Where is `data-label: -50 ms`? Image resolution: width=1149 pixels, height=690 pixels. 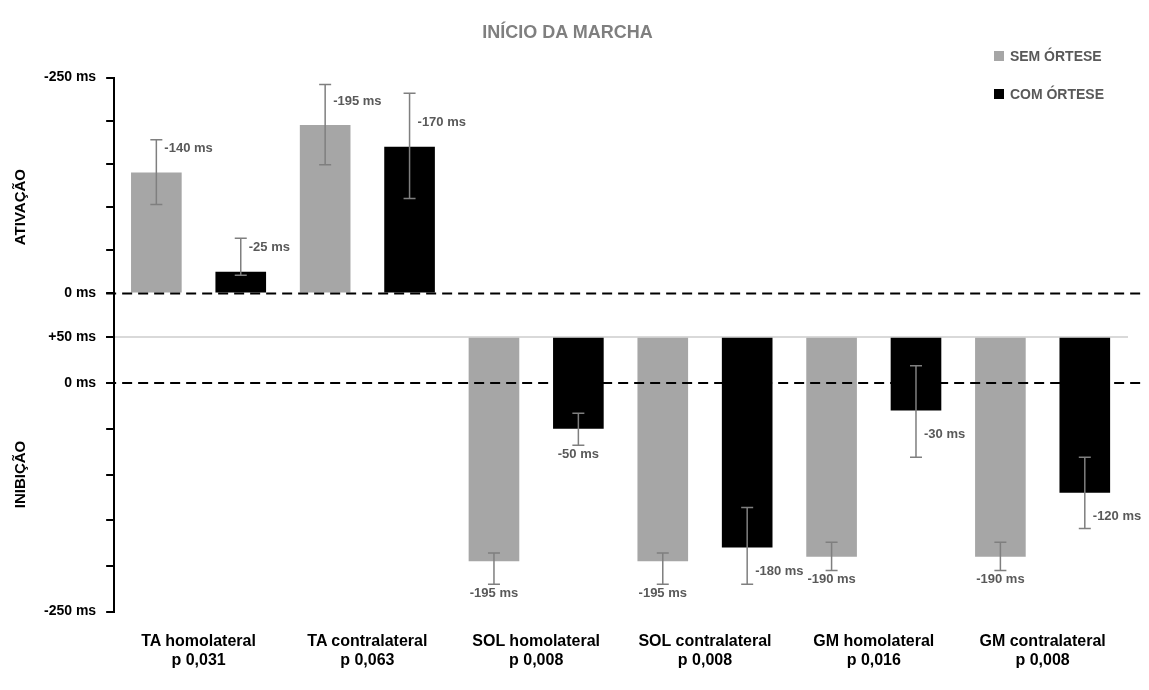
data-label: -50 ms is located at coordinates (578, 453).